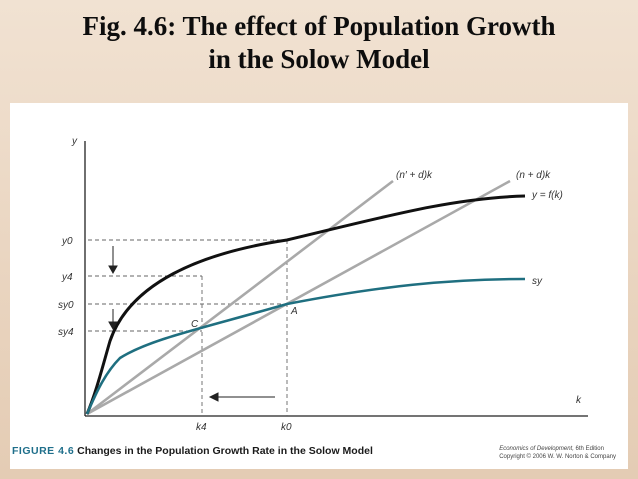  Describe the element at coordinates (557, 457) in the screenshot. I see `credit-copyright: Copyright © 2006 W. W. Norton & Company` at that location.